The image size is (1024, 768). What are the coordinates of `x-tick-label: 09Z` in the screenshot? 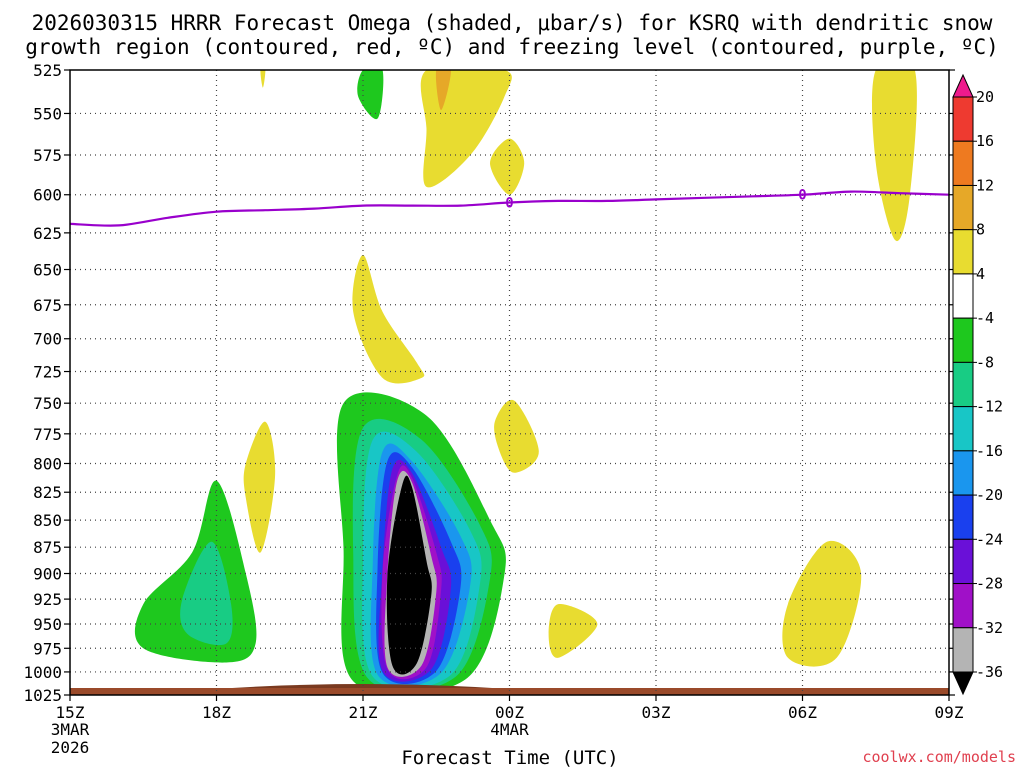 It's located at (949, 712).